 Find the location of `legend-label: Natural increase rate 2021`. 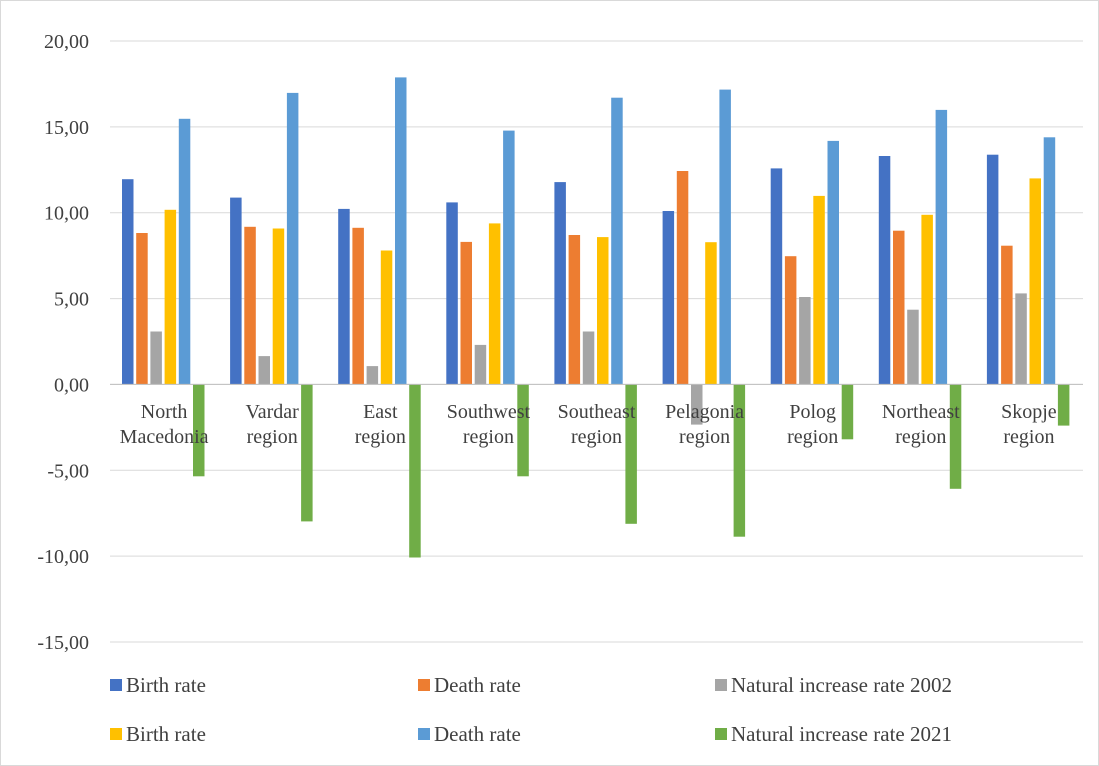

legend-label: Natural increase rate 2021 is located at coordinates (841, 734).